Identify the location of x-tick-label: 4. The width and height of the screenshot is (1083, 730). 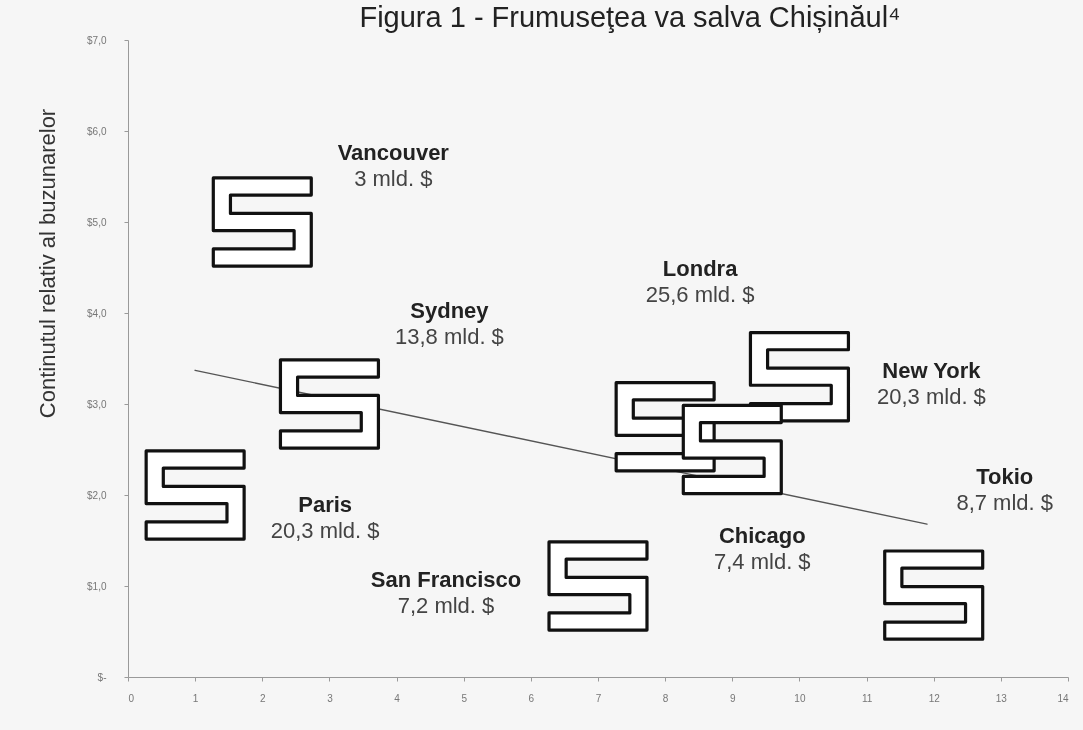
(397, 698).